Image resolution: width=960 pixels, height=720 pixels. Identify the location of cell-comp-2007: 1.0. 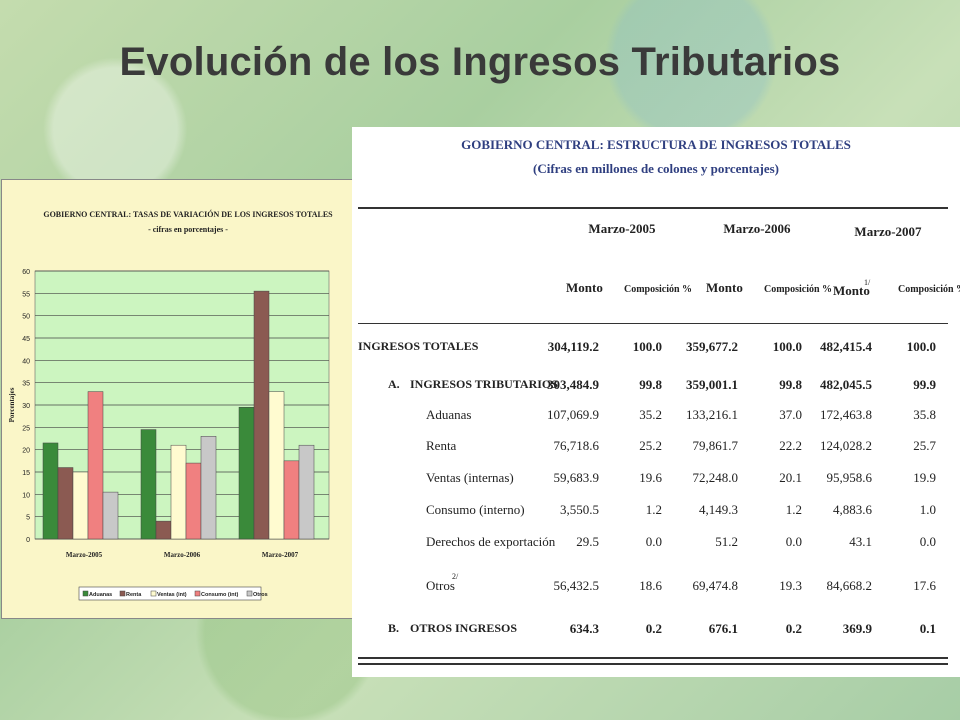
(927, 509).